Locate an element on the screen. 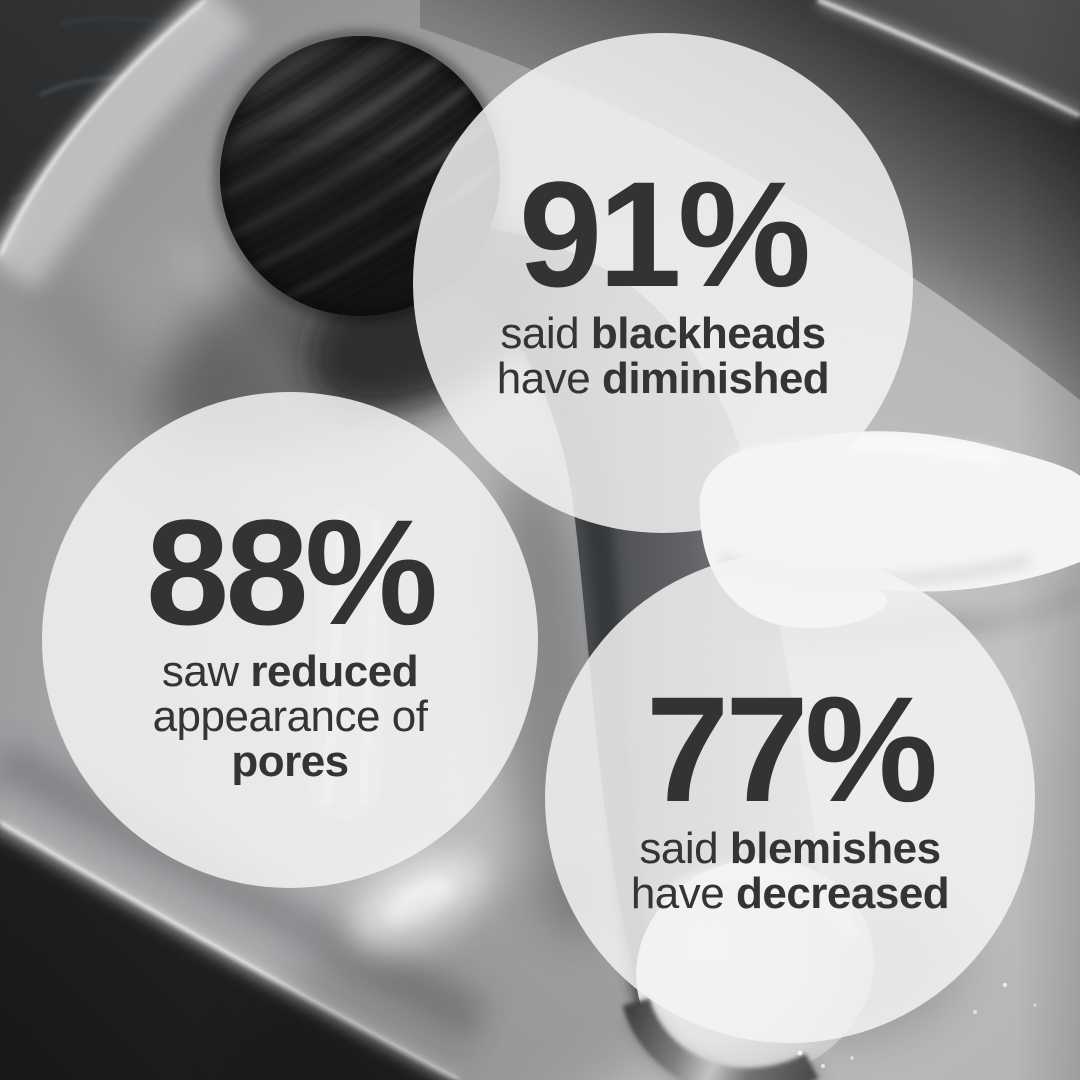 The height and width of the screenshot is (1080, 1080). stat-caption-pores: saw reduced appearance of pores is located at coordinates (290, 716).